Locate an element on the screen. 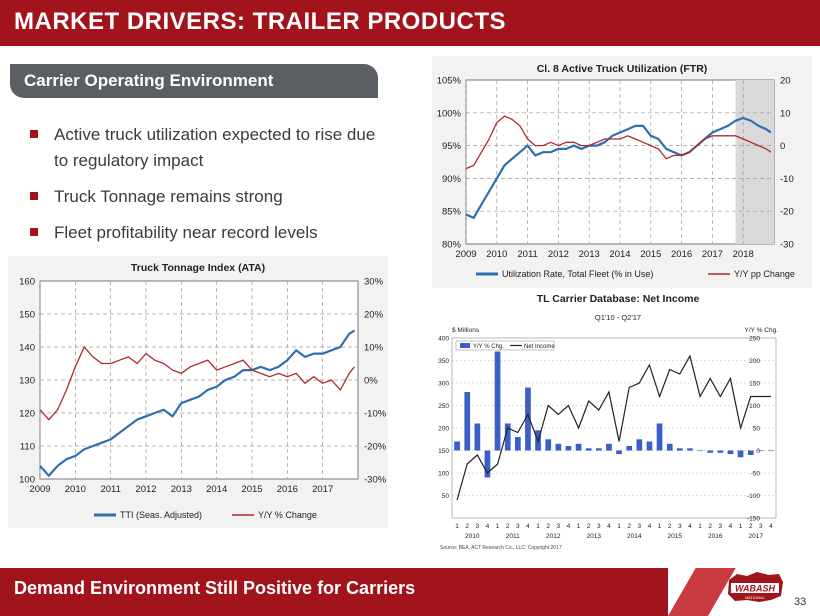  page-number: 33 is located at coordinates (800, 602).